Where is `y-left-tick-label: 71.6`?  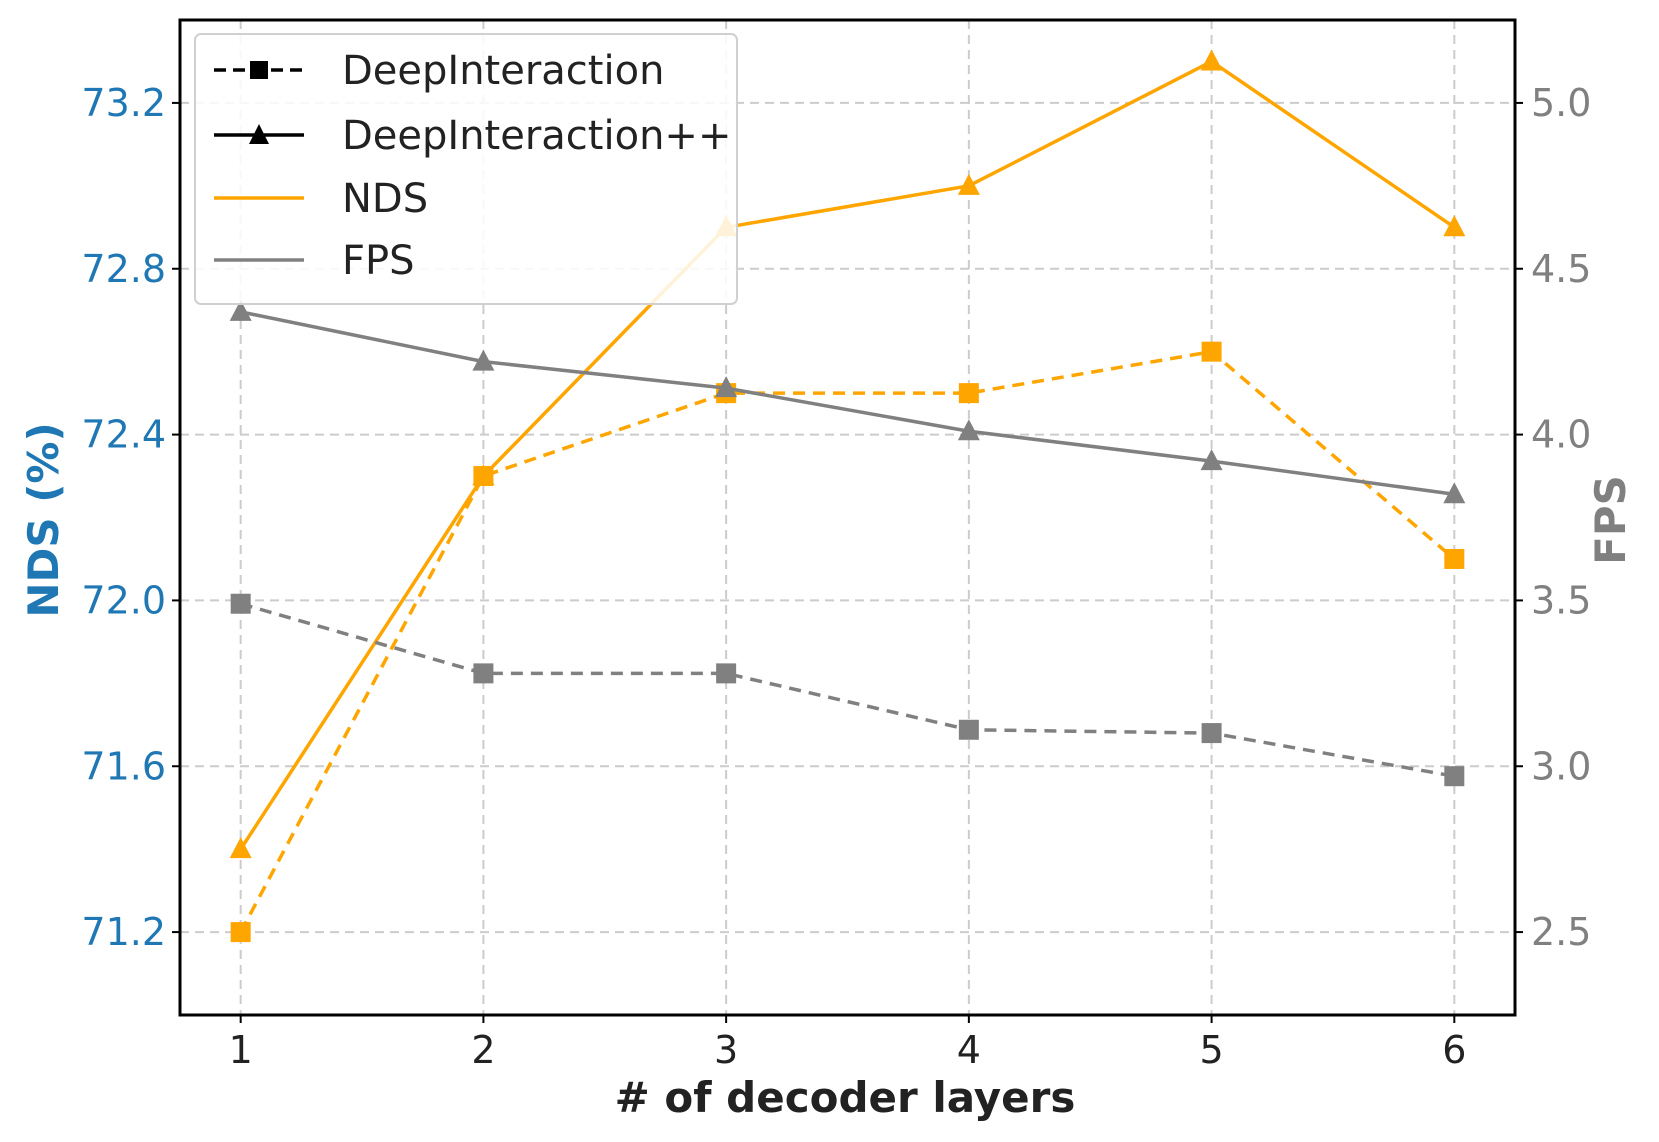 y-left-tick-label: 71.6 is located at coordinates (123, 766).